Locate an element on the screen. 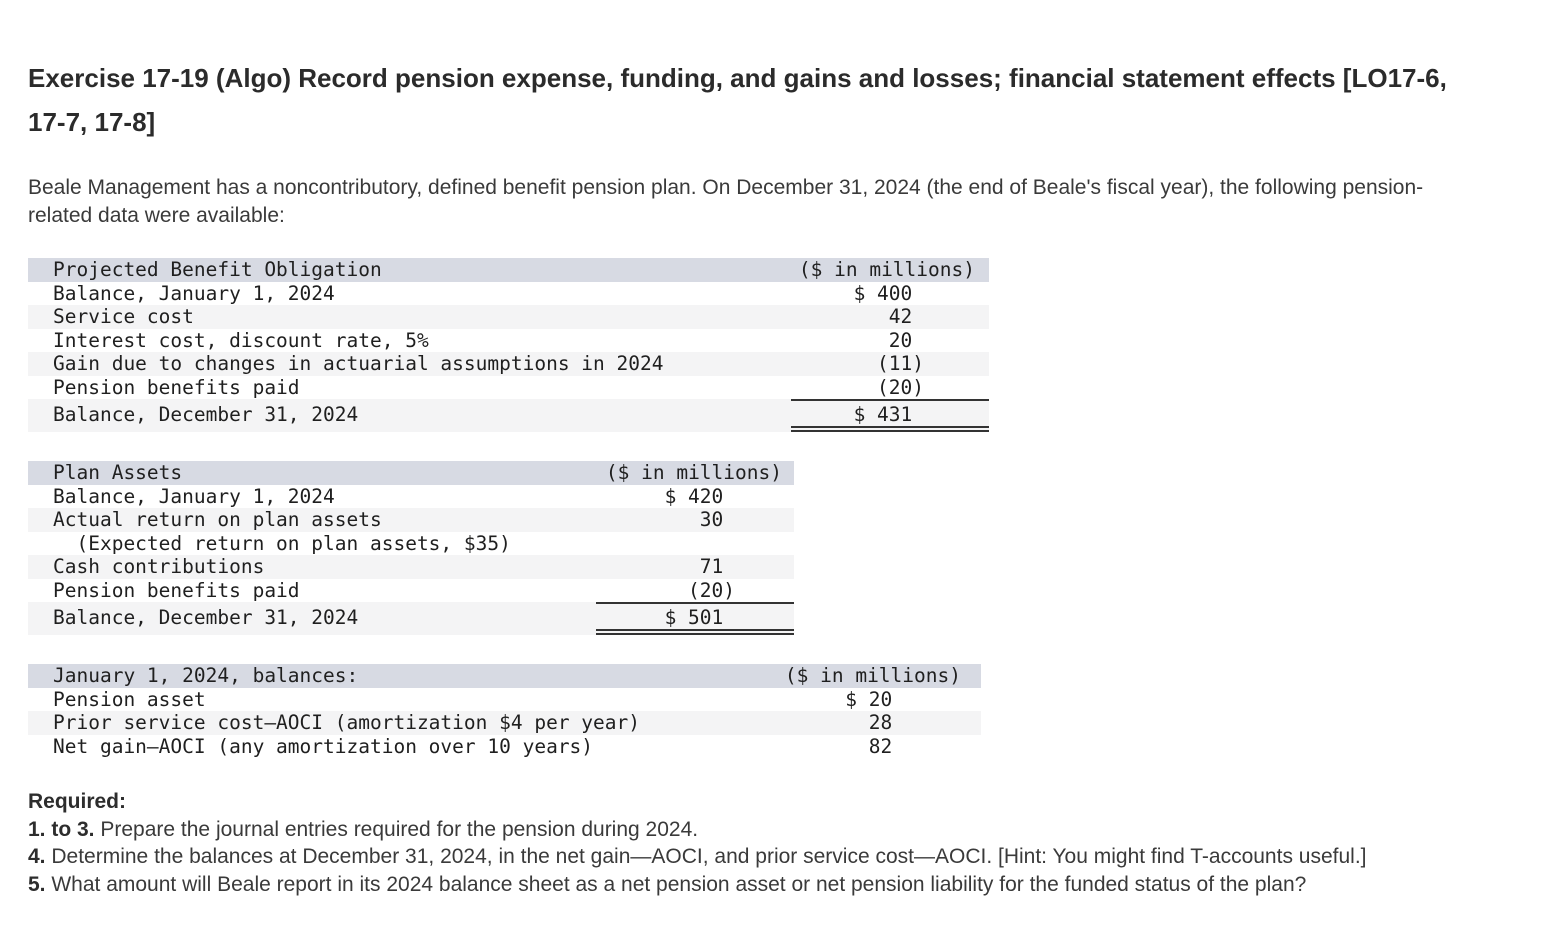  row-label: Service cost is located at coordinates (123, 316).